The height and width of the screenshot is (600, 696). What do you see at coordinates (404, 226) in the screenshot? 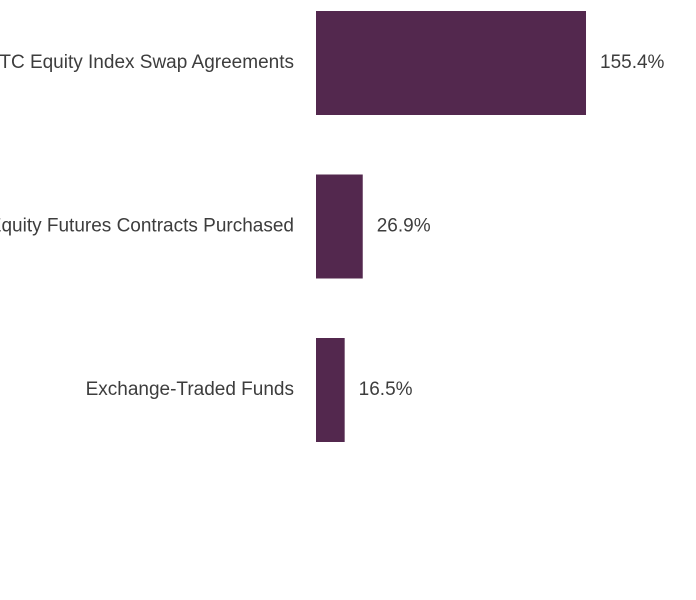
I see `value-label-1: 26.9%` at bounding box center [404, 226].